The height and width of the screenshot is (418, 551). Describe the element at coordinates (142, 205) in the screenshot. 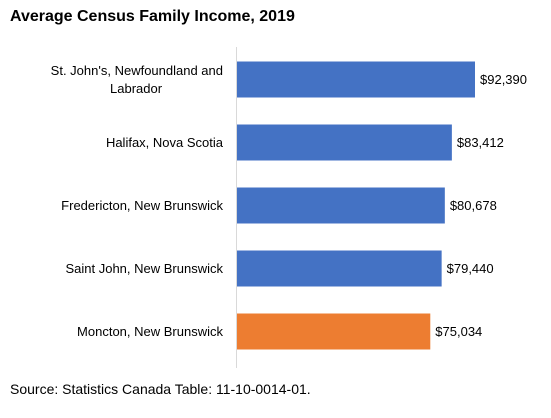

I see `category-label-fredericton-new-brunswick: Fredericton, New Brunswick` at that location.